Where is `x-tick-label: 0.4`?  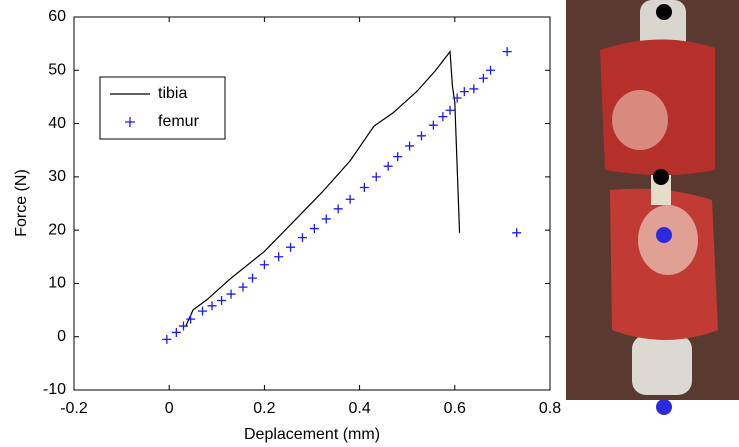
x-tick-label: 0.4 is located at coordinates (359, 408).